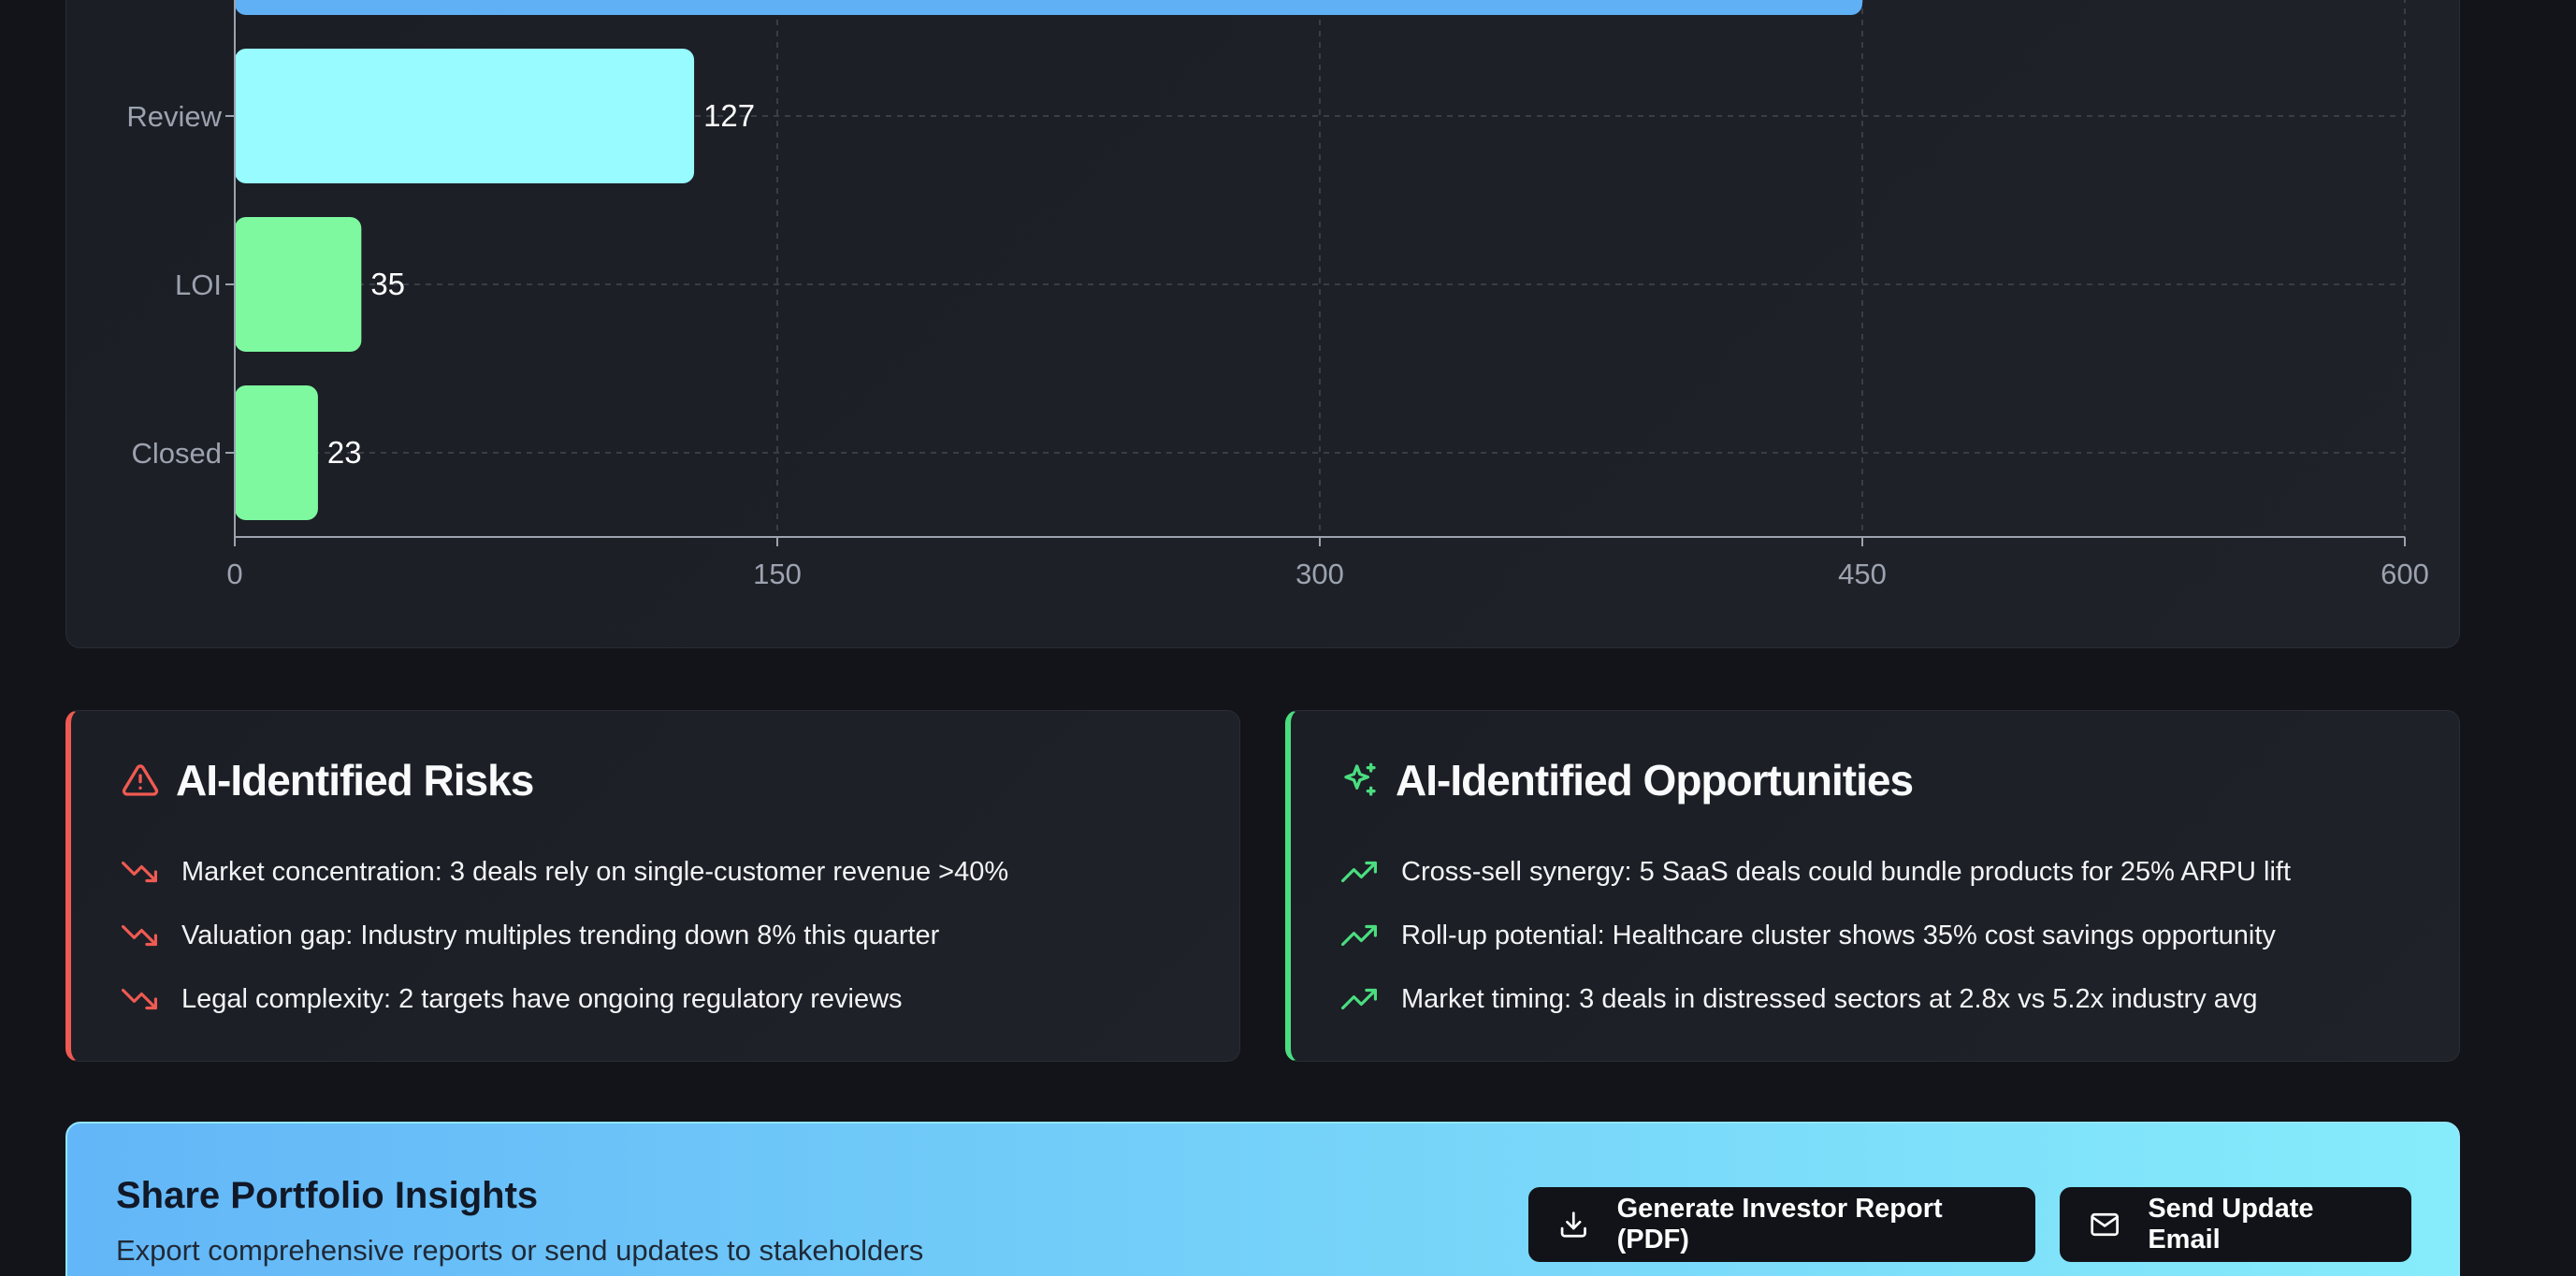  What do you see at coordinates (327, 1195) in the screenshot?
I see `share-title: Share Portfolio Insights` at bounding box center [327, 1195].